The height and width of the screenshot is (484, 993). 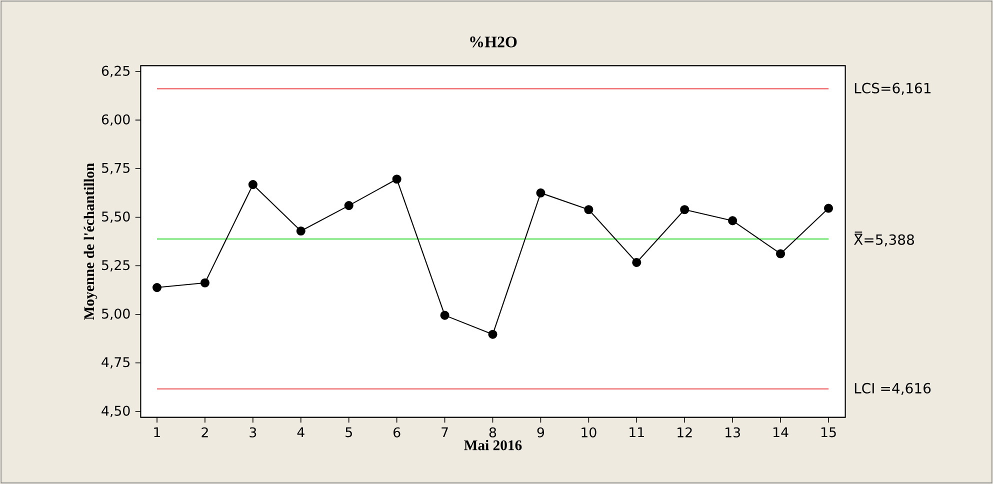 What do you see at coordinates (205, 432) in the screenshot?
I see `x-tick-label: 2` at bounding box center [205, 432].